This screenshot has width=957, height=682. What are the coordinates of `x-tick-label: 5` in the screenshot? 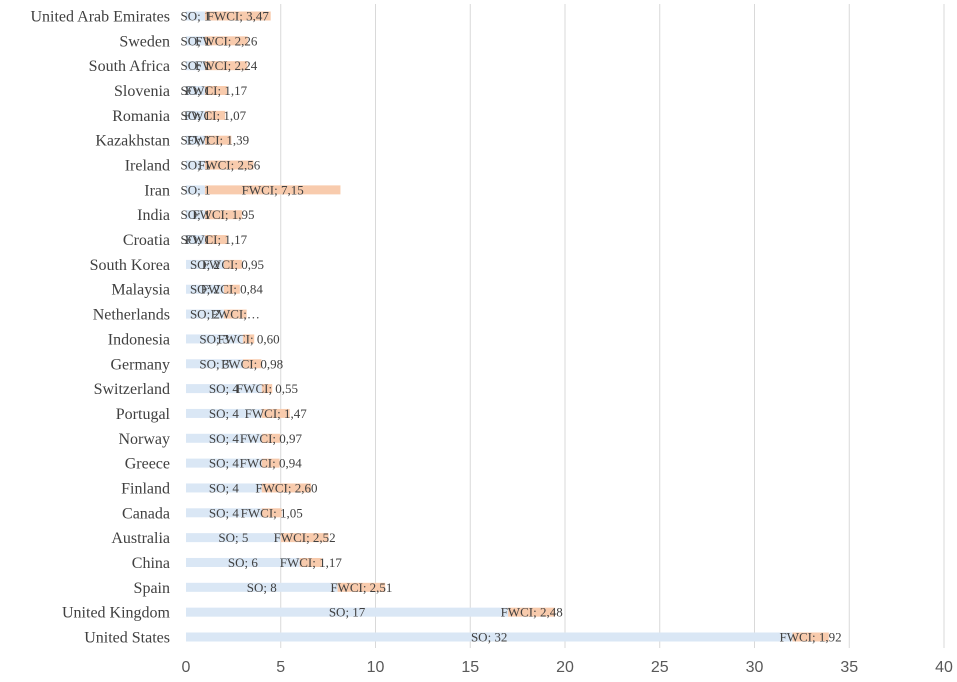 It's located at (280, 667).